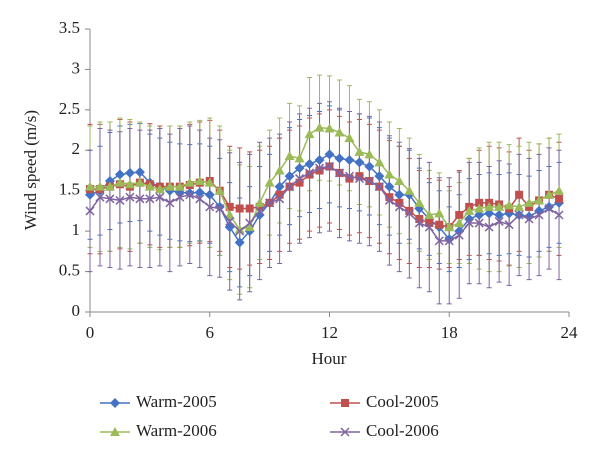 This screenshot has height=458, width=600. Describe the element at coordinates (570, 332) in the screenshot. I see `x-tick-label: 24` at that location.